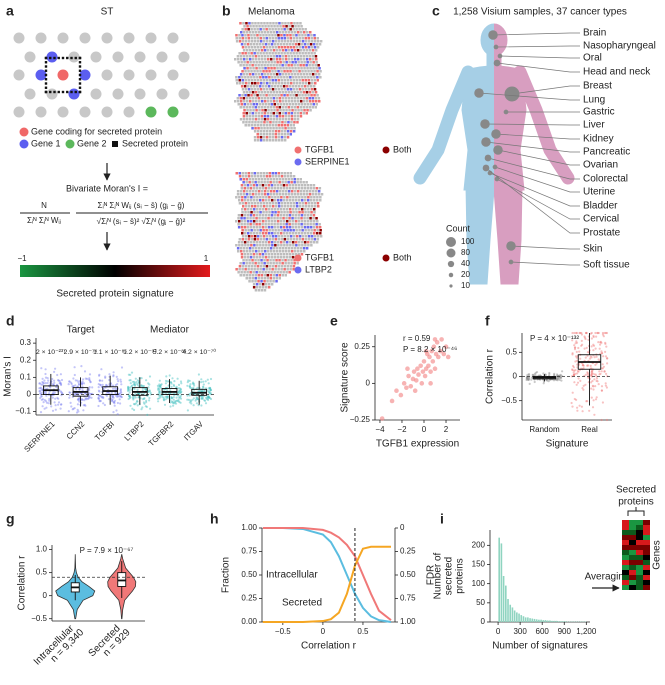 The width and height of the screenshot is (665, 685). What do you see at coordinates (122, 579) in the screenshot?
I see `box` at bounding box center [122, 579].